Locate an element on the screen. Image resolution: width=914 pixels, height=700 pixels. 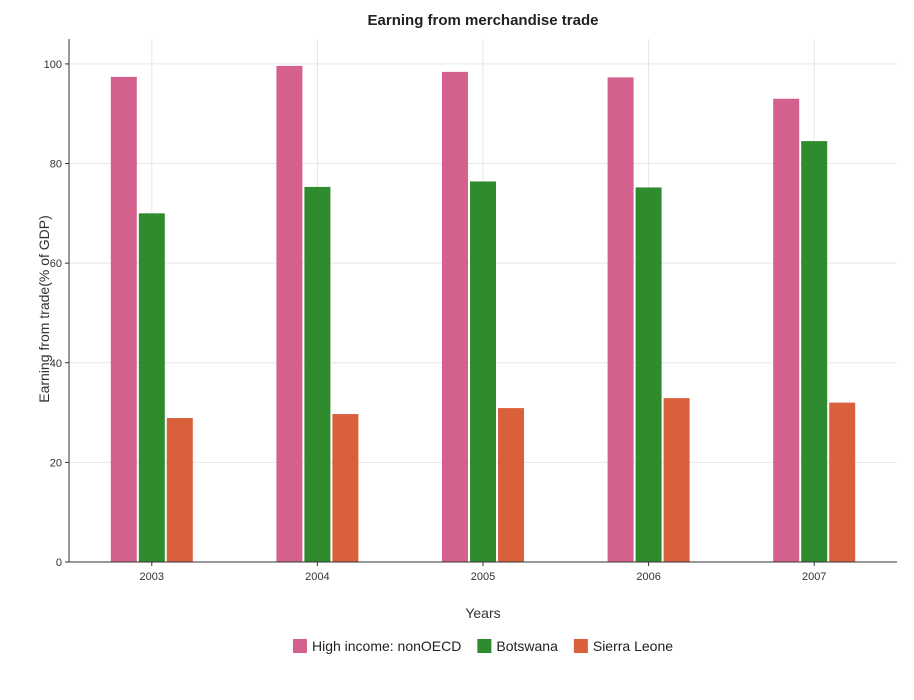
y-tick-label: 60 is located at coordinates (56, 264).